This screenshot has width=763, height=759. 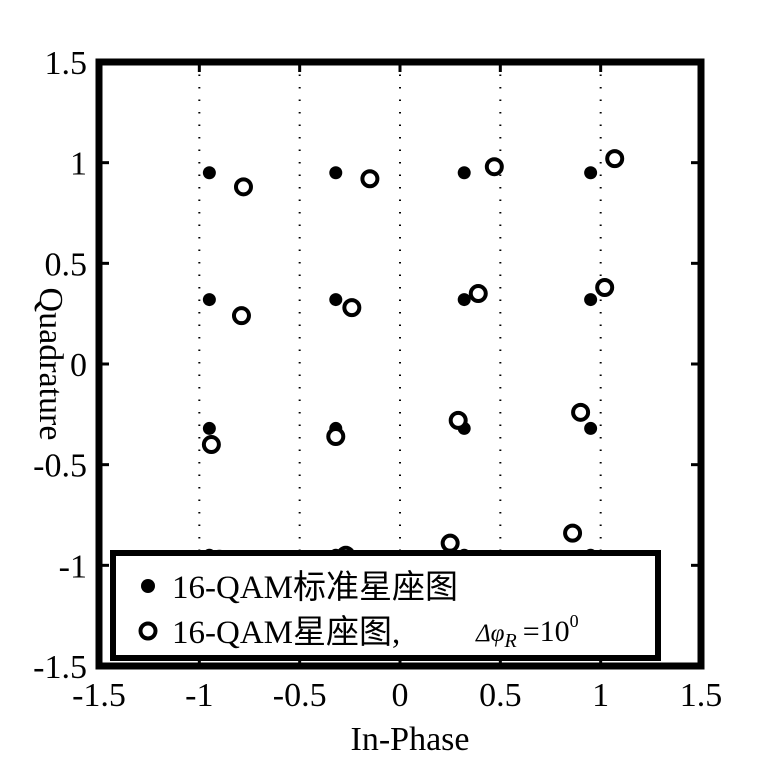 I want to click on y-tick-label: 0, so click(x=78, y=365).